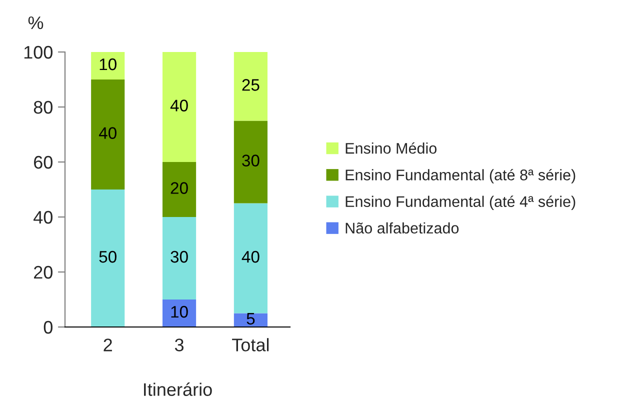 Image resolution: width=644 pixels, height=411 pixels. I want to click on x-tick-label: 3, so click(179, 345).